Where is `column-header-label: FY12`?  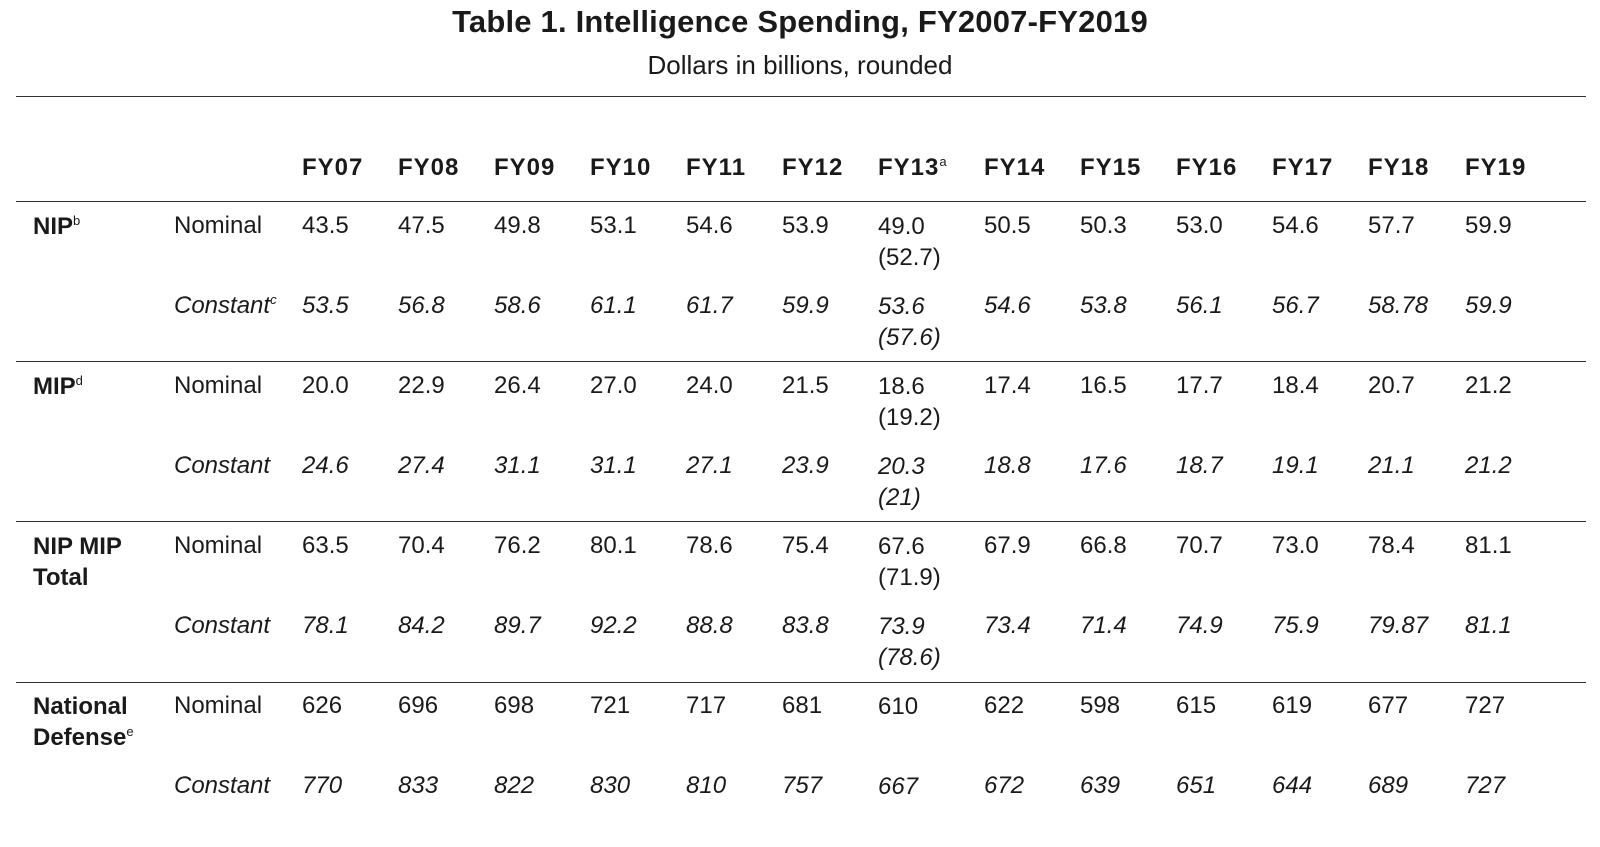 column-header-label: FY12 is located at coordinates (813, 167).